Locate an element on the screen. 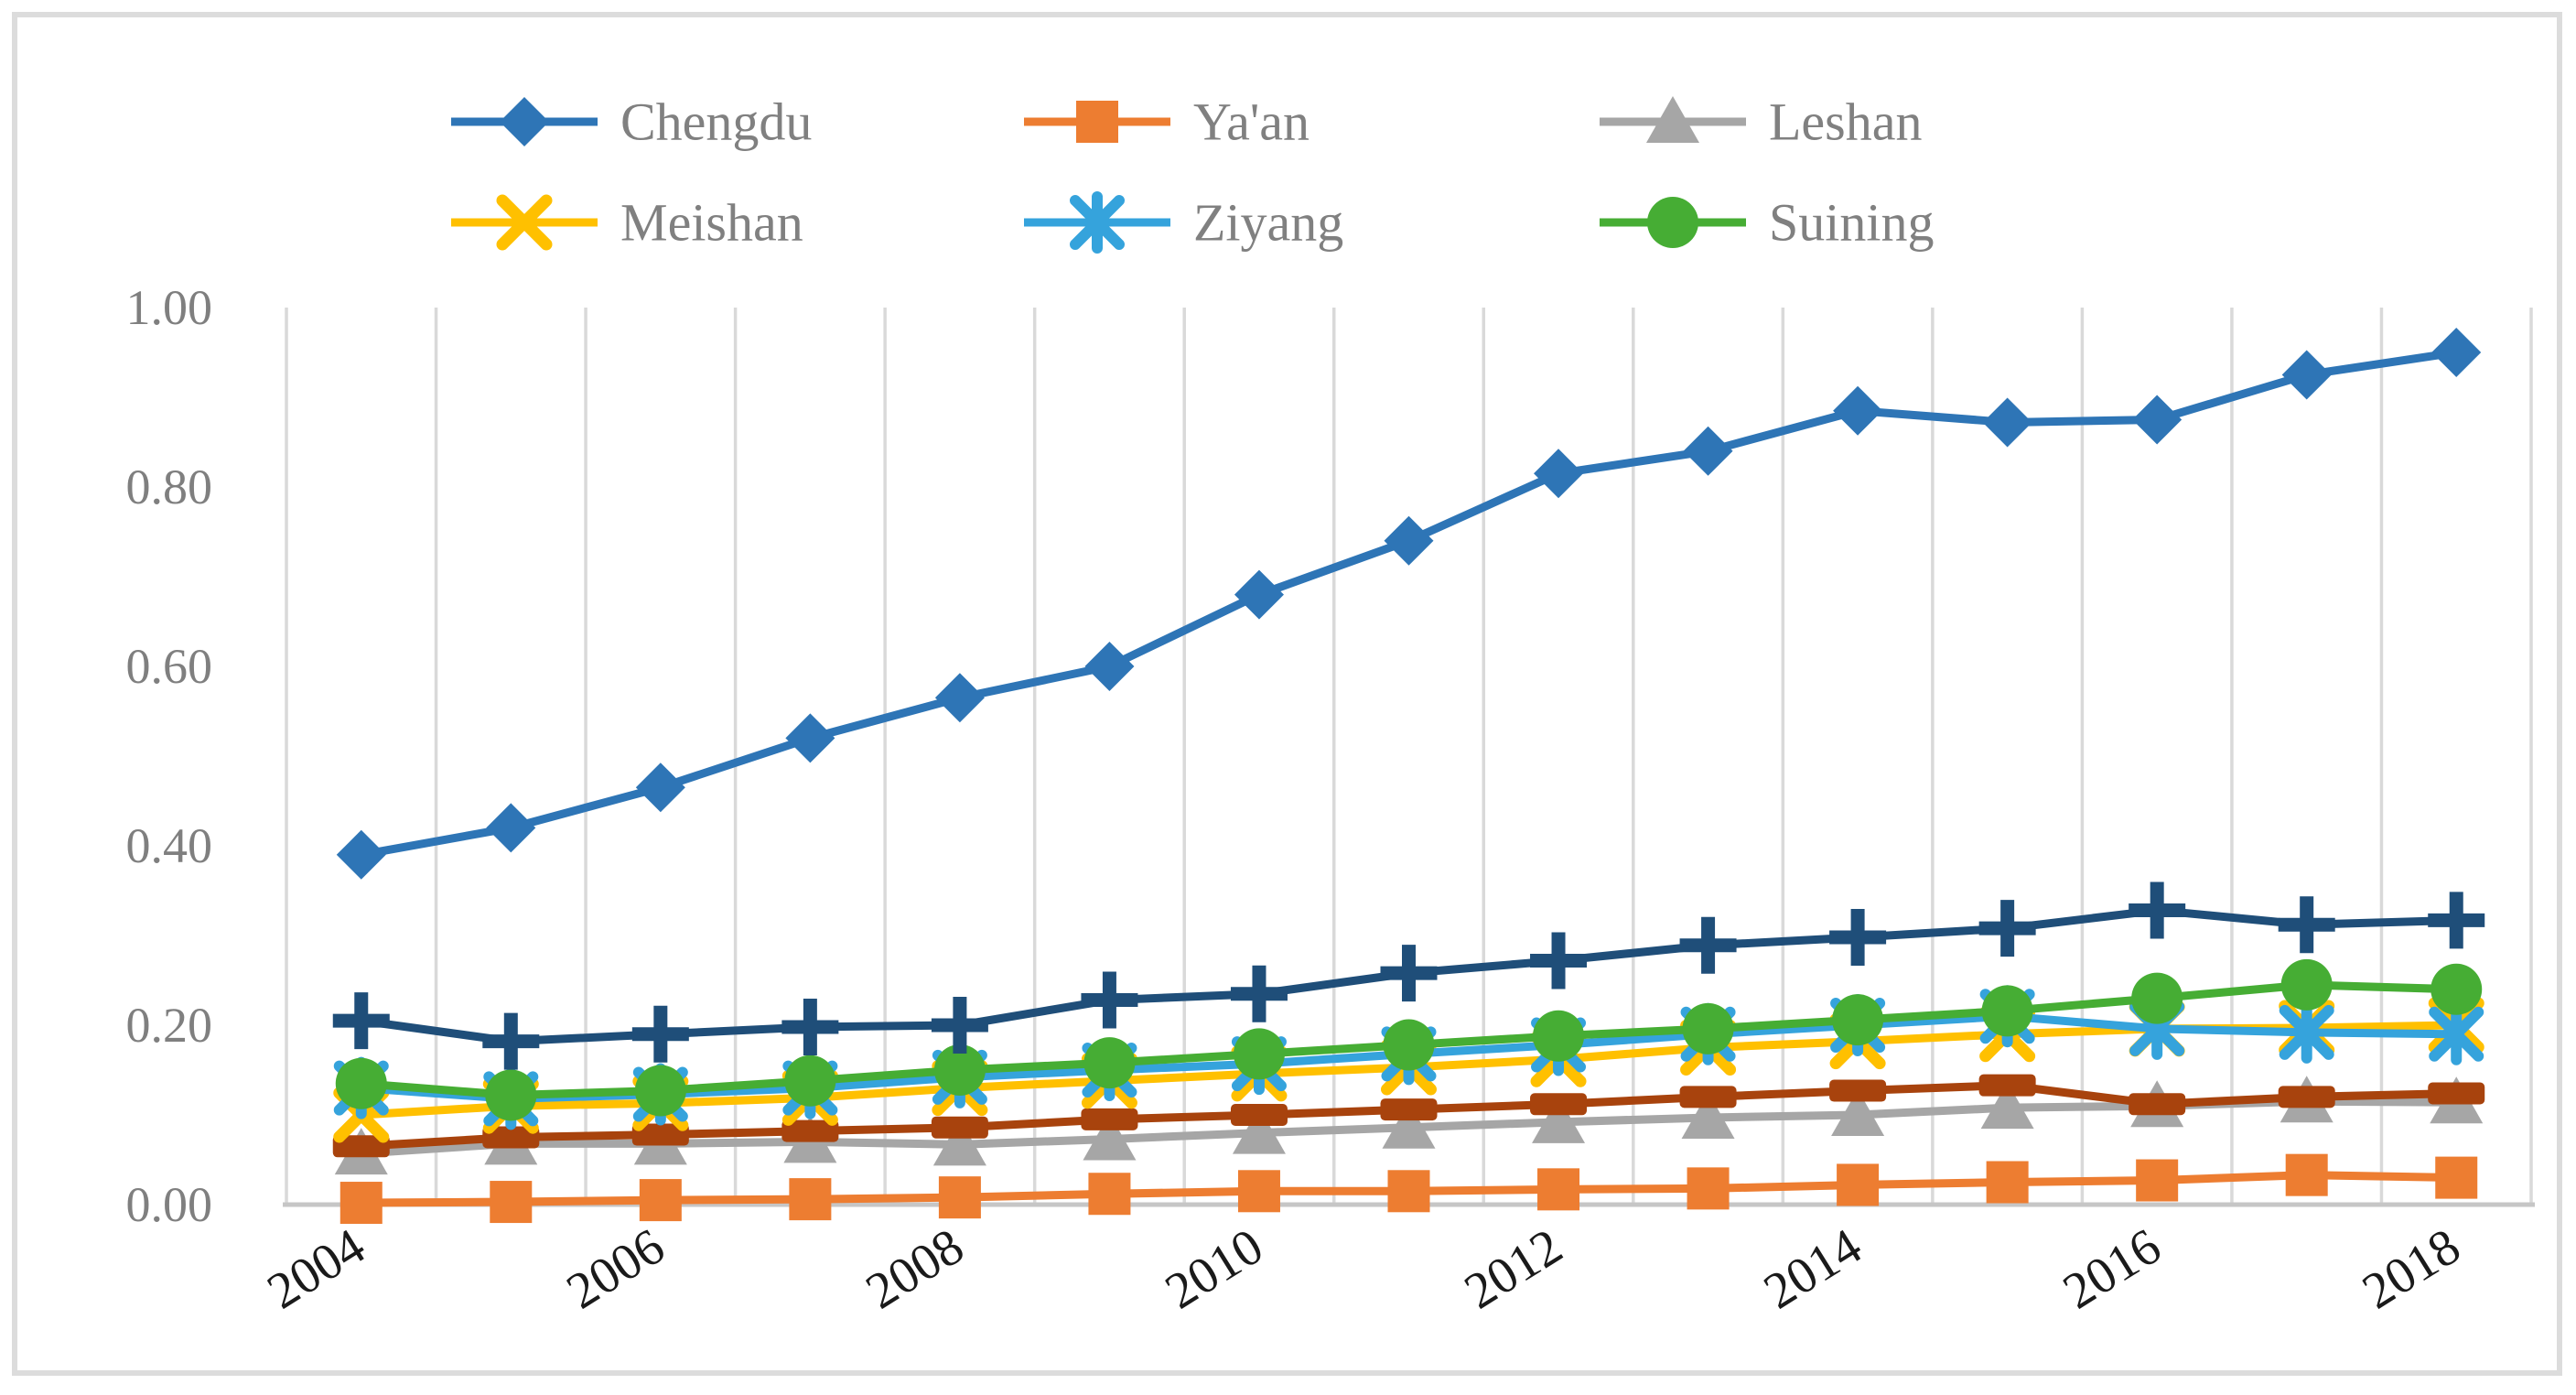  legend-item-meishan: Meishan is located at coordinates (627, 223).